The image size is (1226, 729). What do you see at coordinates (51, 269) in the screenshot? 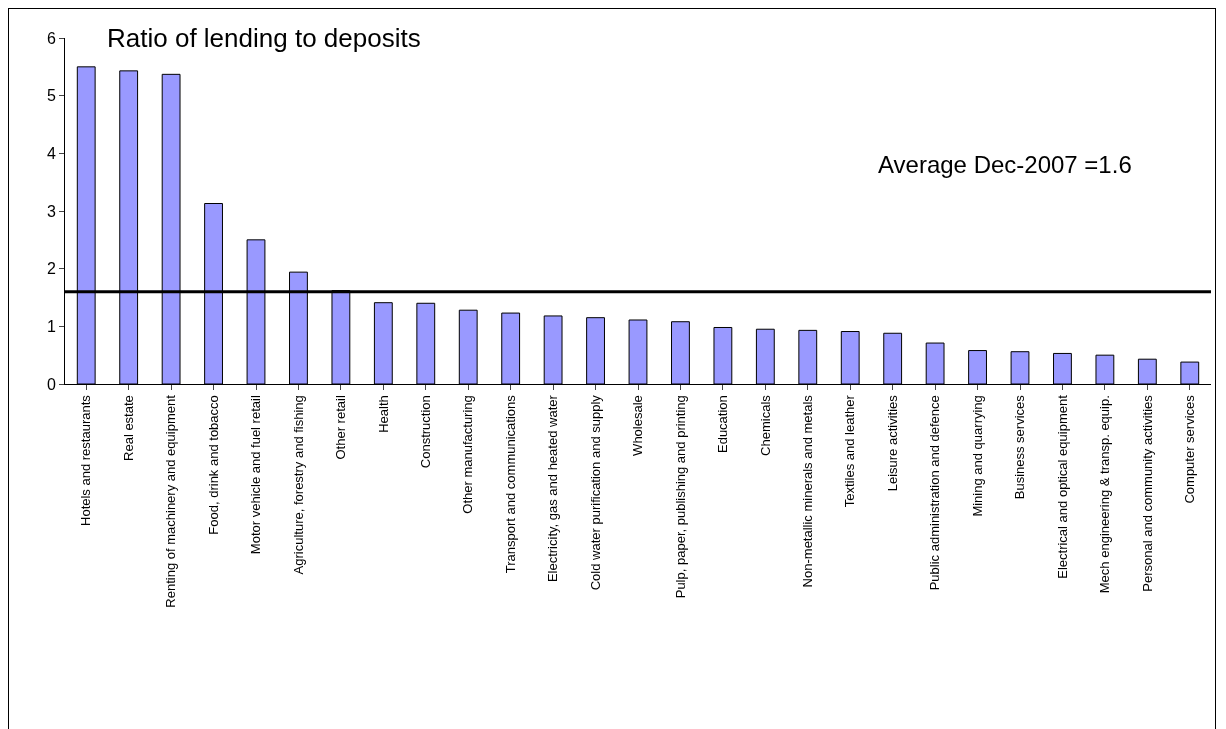
I see `y-tick-label: 2` at bounding box center [51, 269].